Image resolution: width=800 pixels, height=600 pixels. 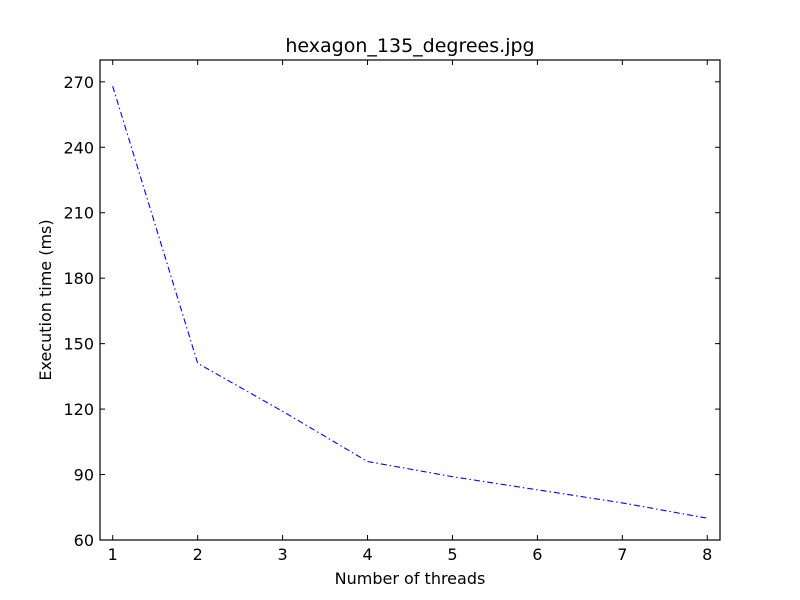 I want to click on x-tick-label: 8, so click(x=707, y=554).